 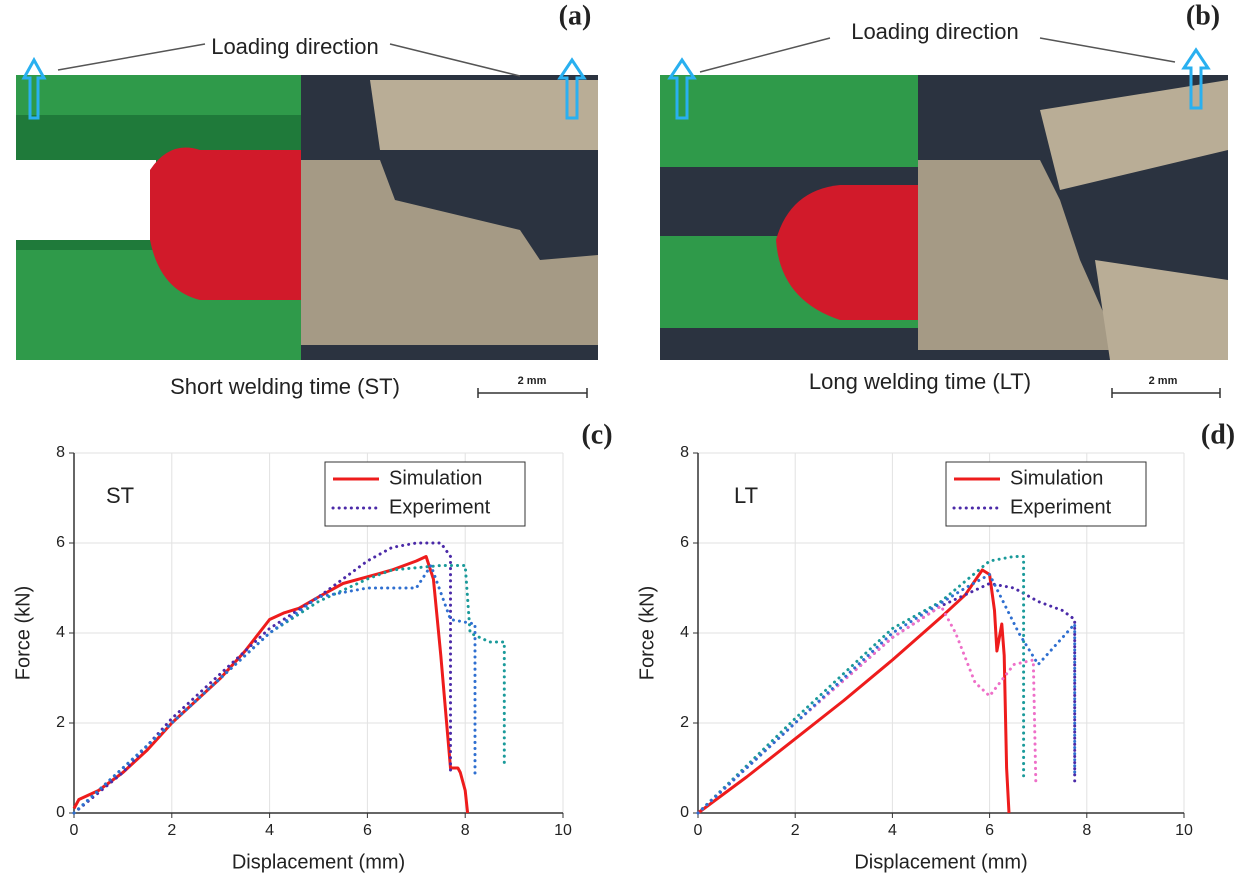 What do you see at coordinates (746, 495) in the screenshot?
I see `annotation: LT` at bounding box center [746, 495].